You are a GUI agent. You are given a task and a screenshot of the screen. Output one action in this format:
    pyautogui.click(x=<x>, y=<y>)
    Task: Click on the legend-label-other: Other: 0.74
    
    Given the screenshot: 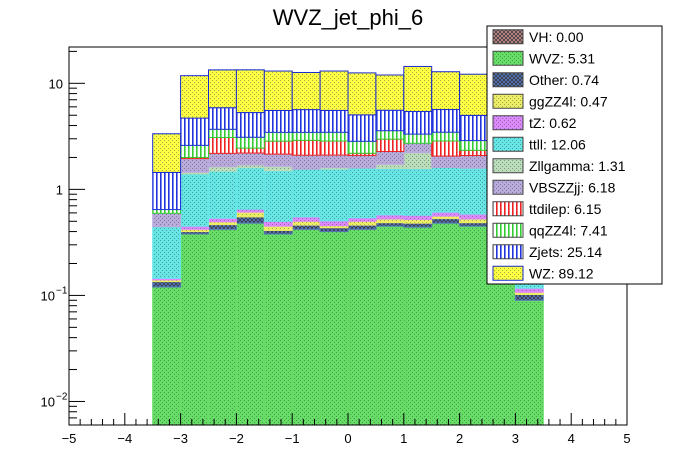 What is the action you would take?
    pyautogui.click(x=564, y=80)
    